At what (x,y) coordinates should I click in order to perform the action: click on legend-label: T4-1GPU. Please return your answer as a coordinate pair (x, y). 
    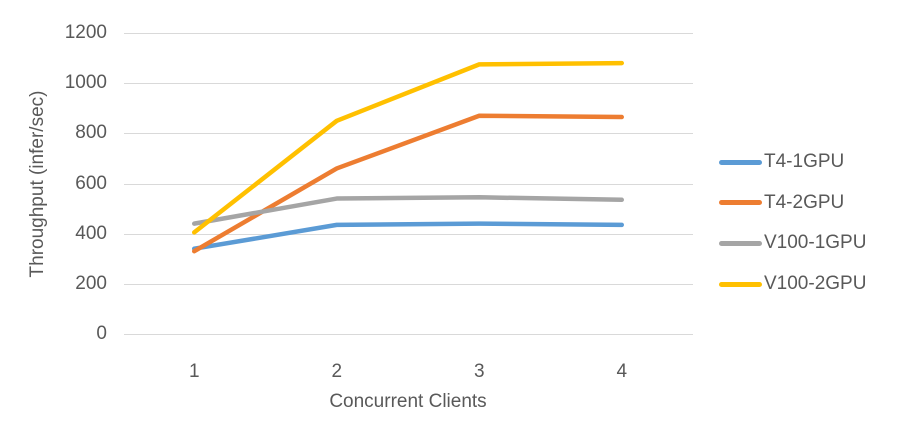
    Looking at the image, I should click on (804, 161).